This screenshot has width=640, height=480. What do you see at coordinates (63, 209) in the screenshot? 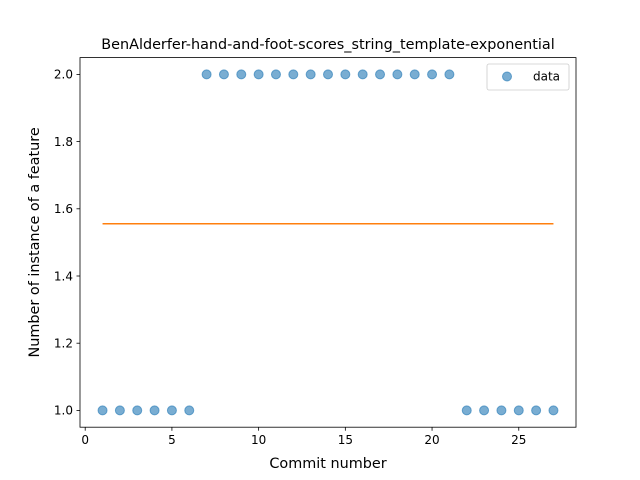
I see `y-tick-label: 1.6` at bounding box center [63, 209].